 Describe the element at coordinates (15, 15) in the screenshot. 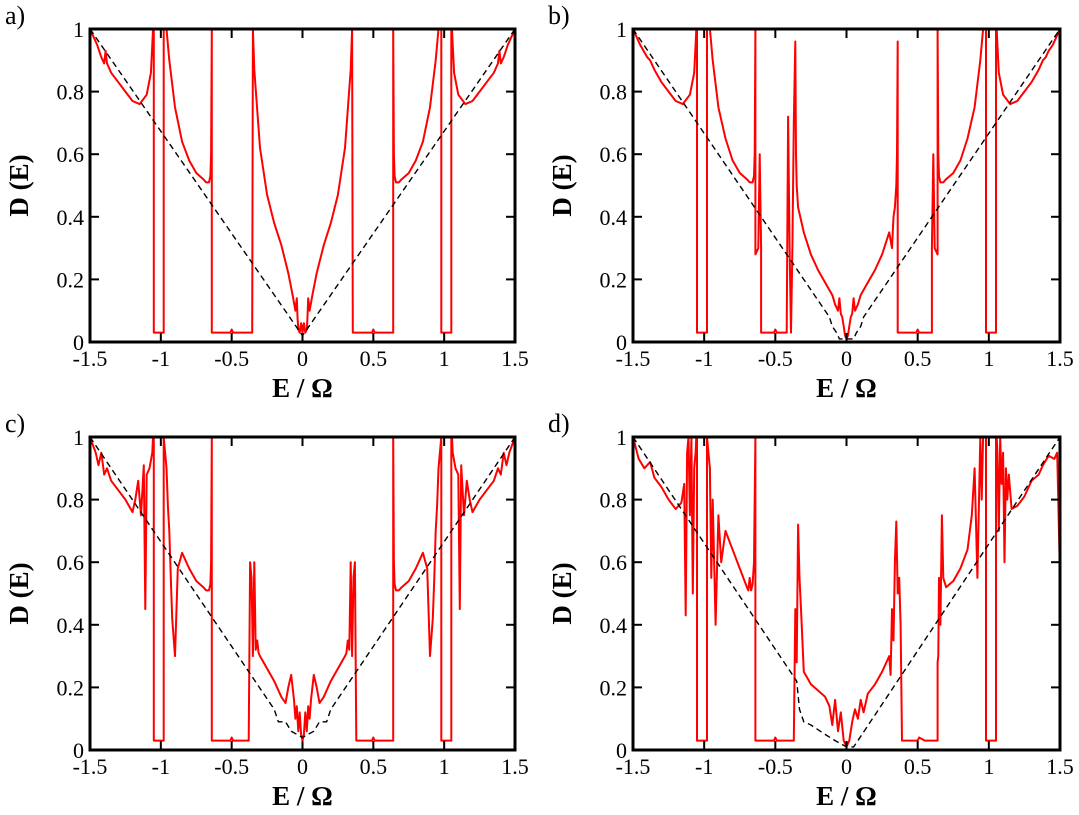

I see `panel-label: a)` at that location.